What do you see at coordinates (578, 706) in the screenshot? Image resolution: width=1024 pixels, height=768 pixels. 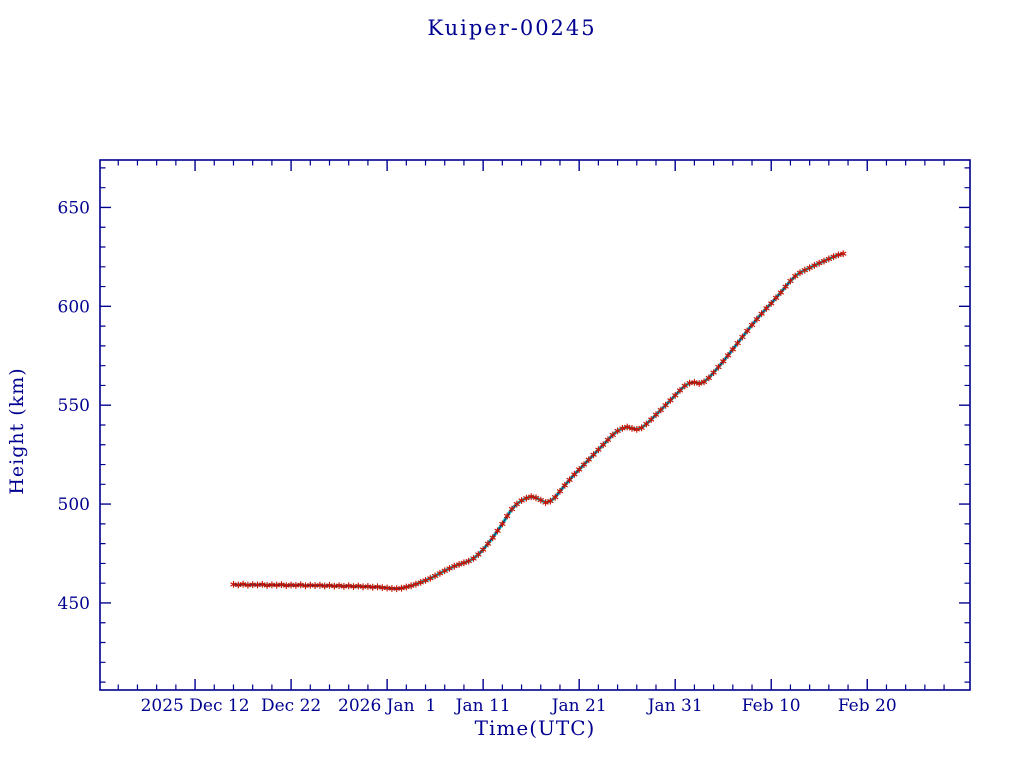 I see `x-tick-label: Jan 21` at bounding box center [578, 706].